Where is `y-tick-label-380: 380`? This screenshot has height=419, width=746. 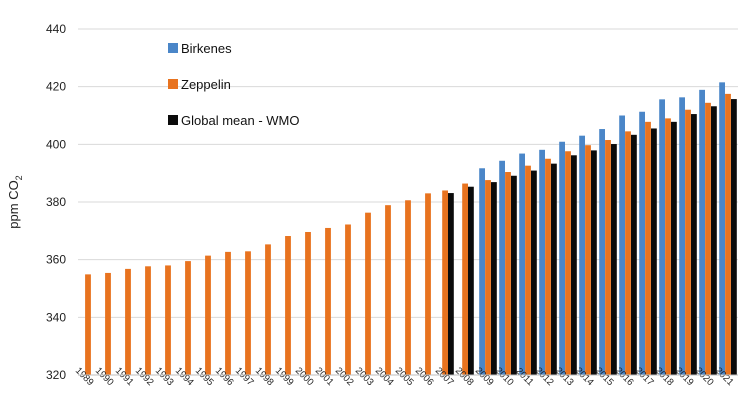
y-tick-label-380: 380 is located at coordinates (56, 202).